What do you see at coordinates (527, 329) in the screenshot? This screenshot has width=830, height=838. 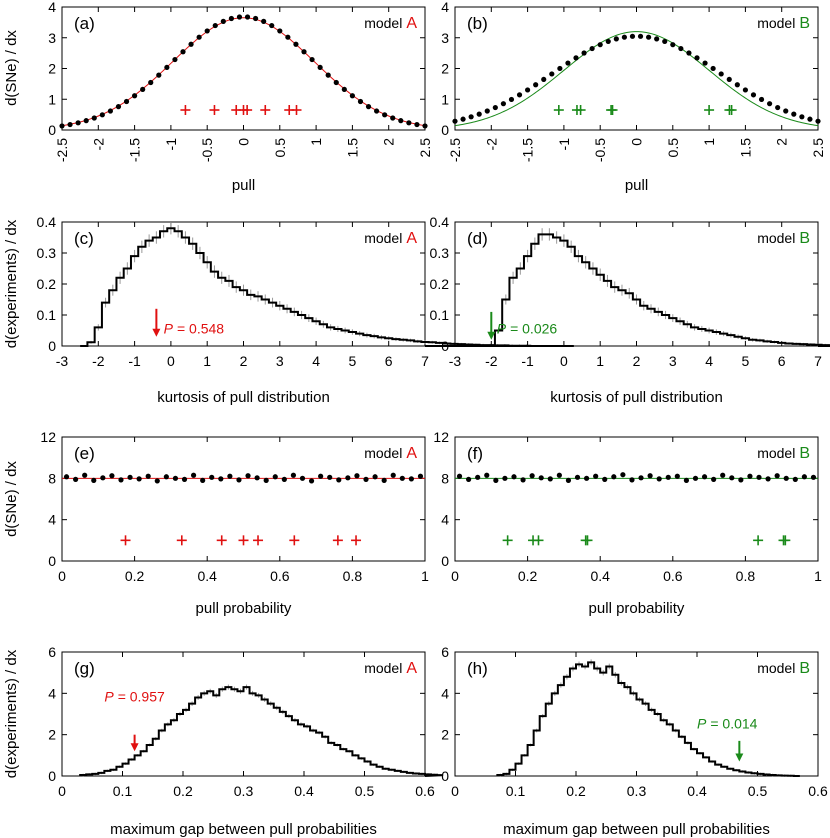 I see `p-value-label: P = 0.026` at bounding box center [527, 329].